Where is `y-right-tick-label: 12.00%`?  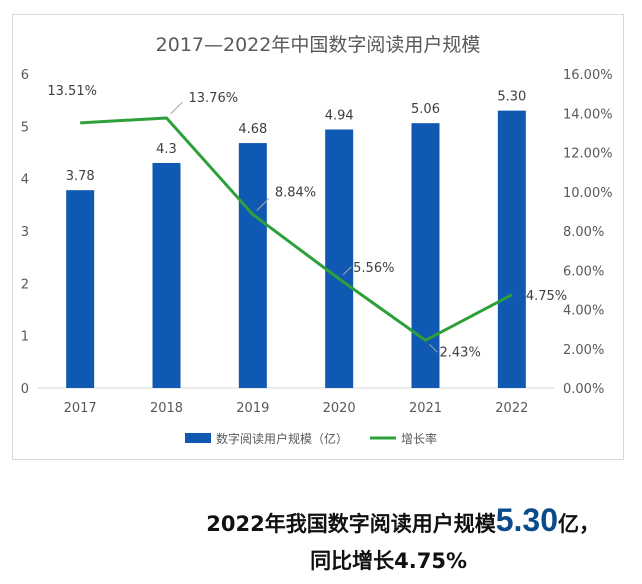
y-right-tick-label: 12.00% is located at coordinates (588, 154).